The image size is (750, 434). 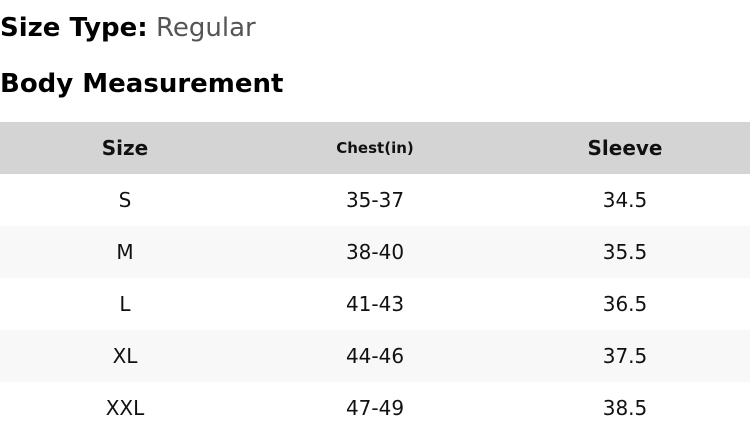 I want to click on size-type: Size Type: Regular, so click(x=128, y=28).